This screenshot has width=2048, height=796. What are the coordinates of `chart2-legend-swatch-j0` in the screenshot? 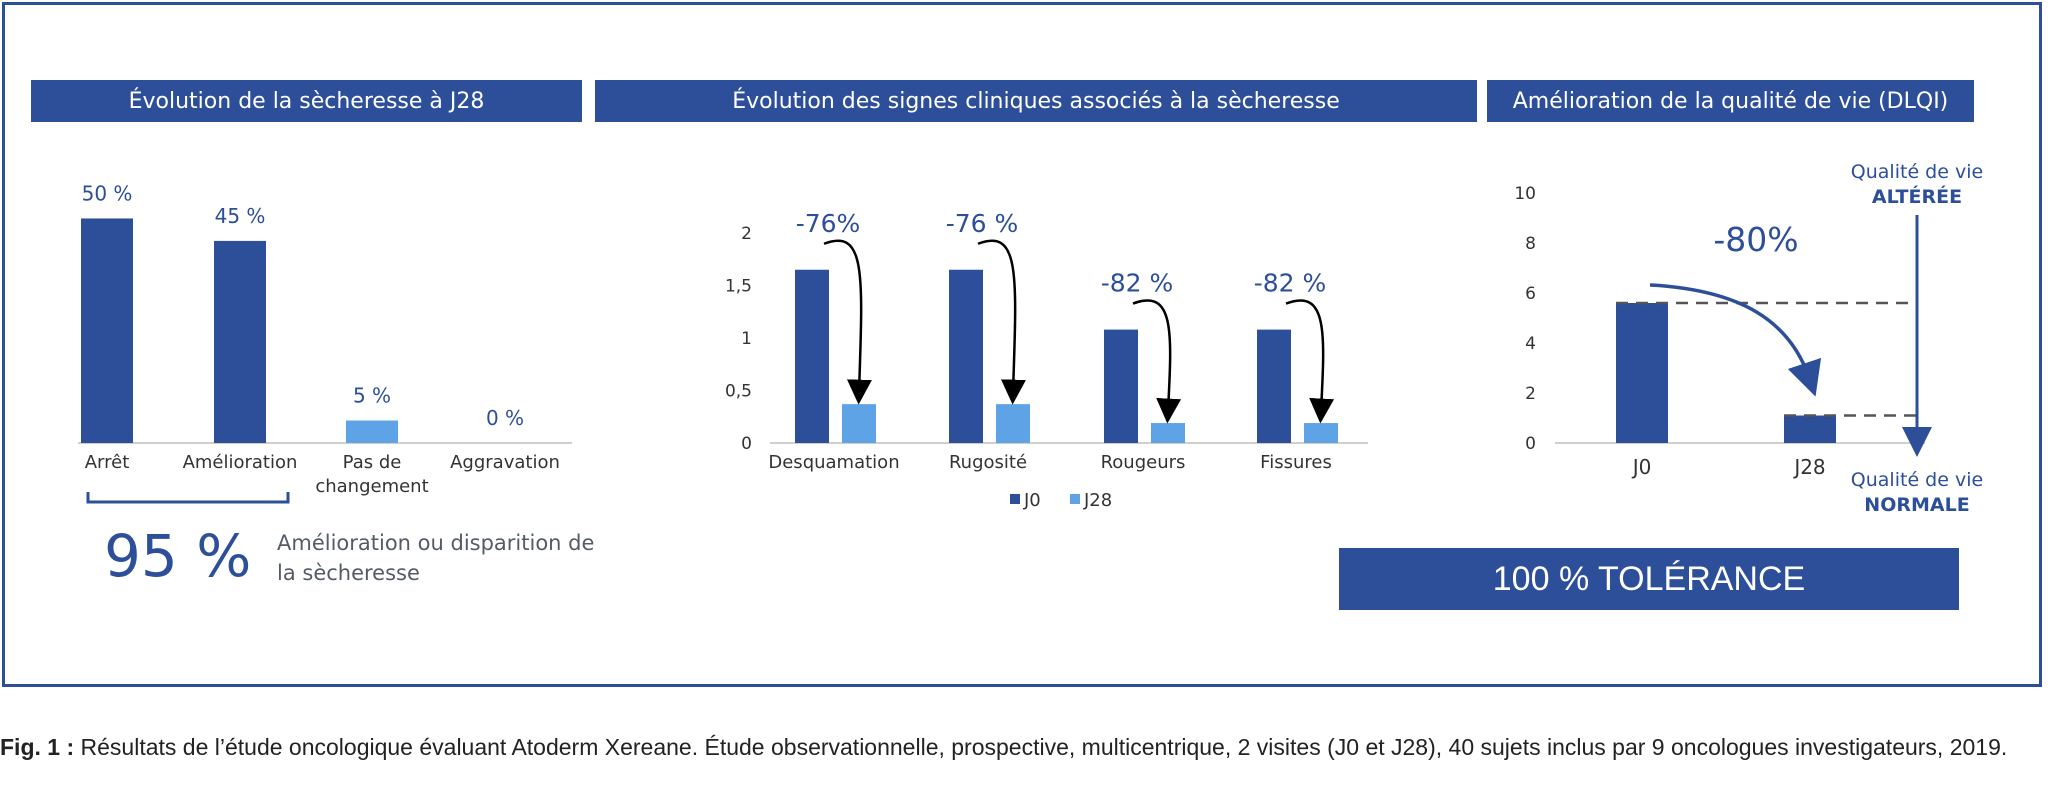 It's located at (1015, 499).